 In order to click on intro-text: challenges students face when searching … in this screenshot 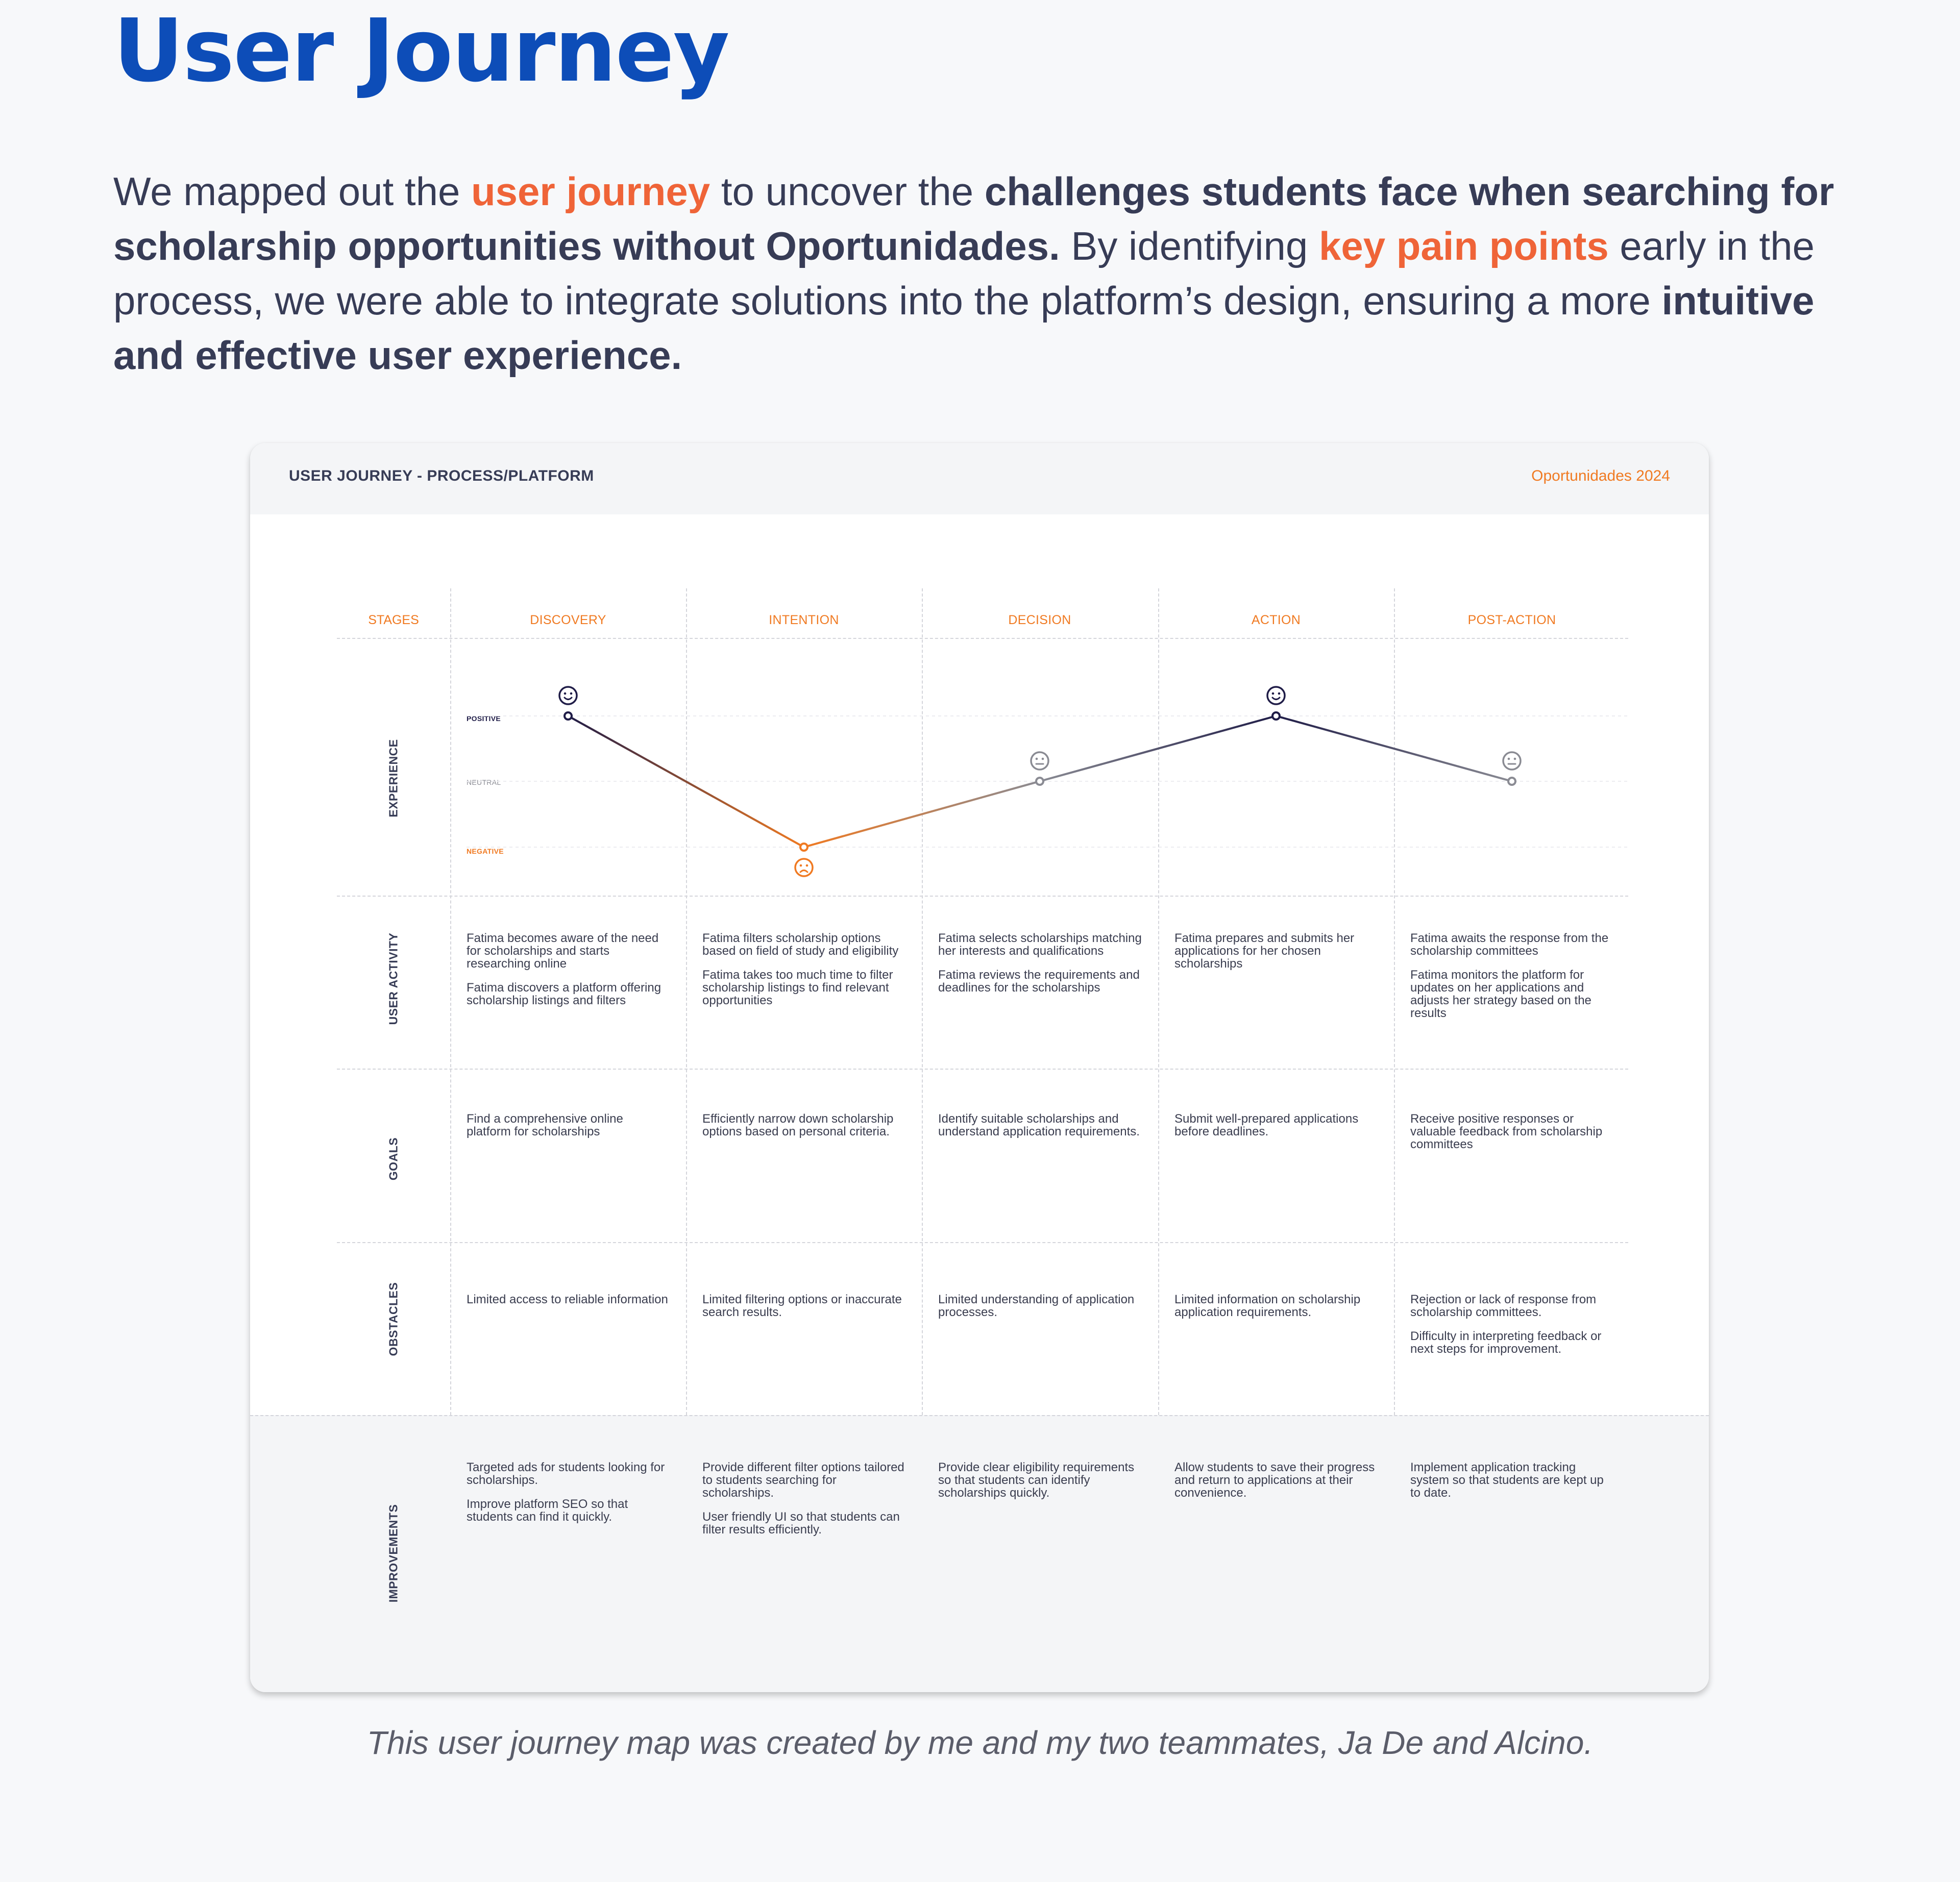, I will do `click(973, 219)`.